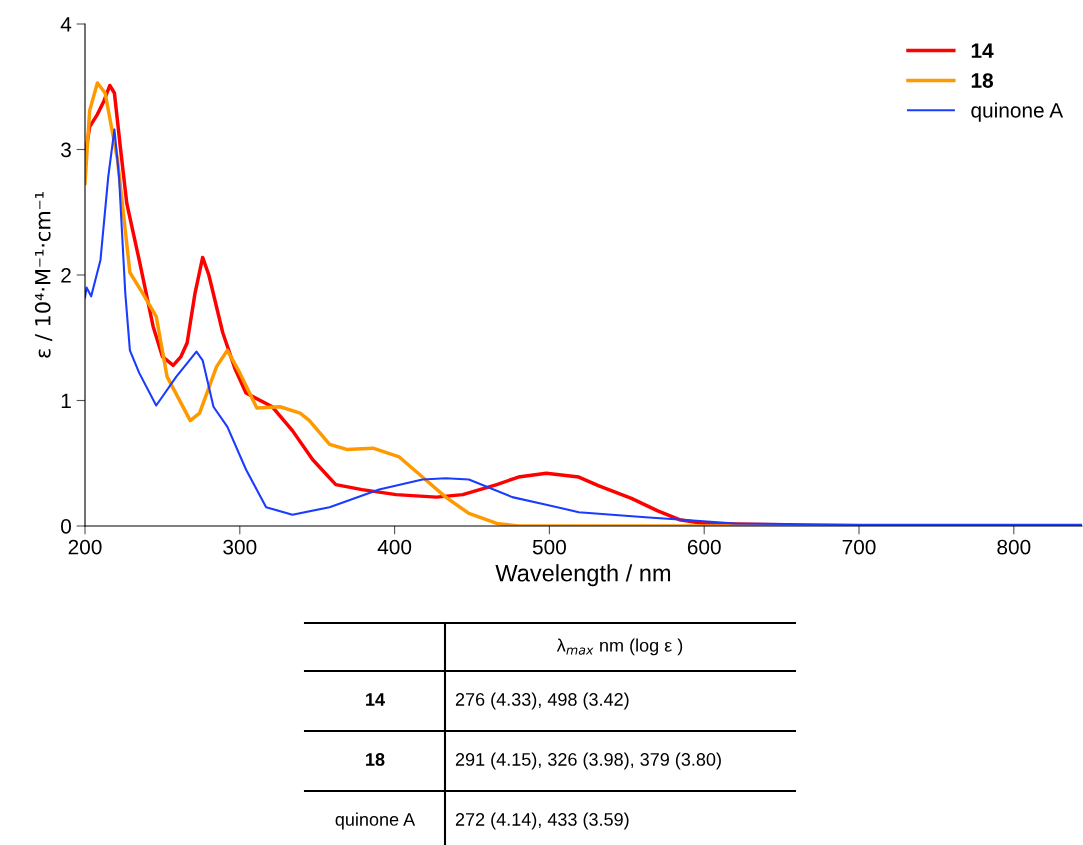 The width and height of the screenshot is (1083, 845). Describe the element at coordinates (66, 275) in the screenshot. I see `y-tick-label: 2` at that location.